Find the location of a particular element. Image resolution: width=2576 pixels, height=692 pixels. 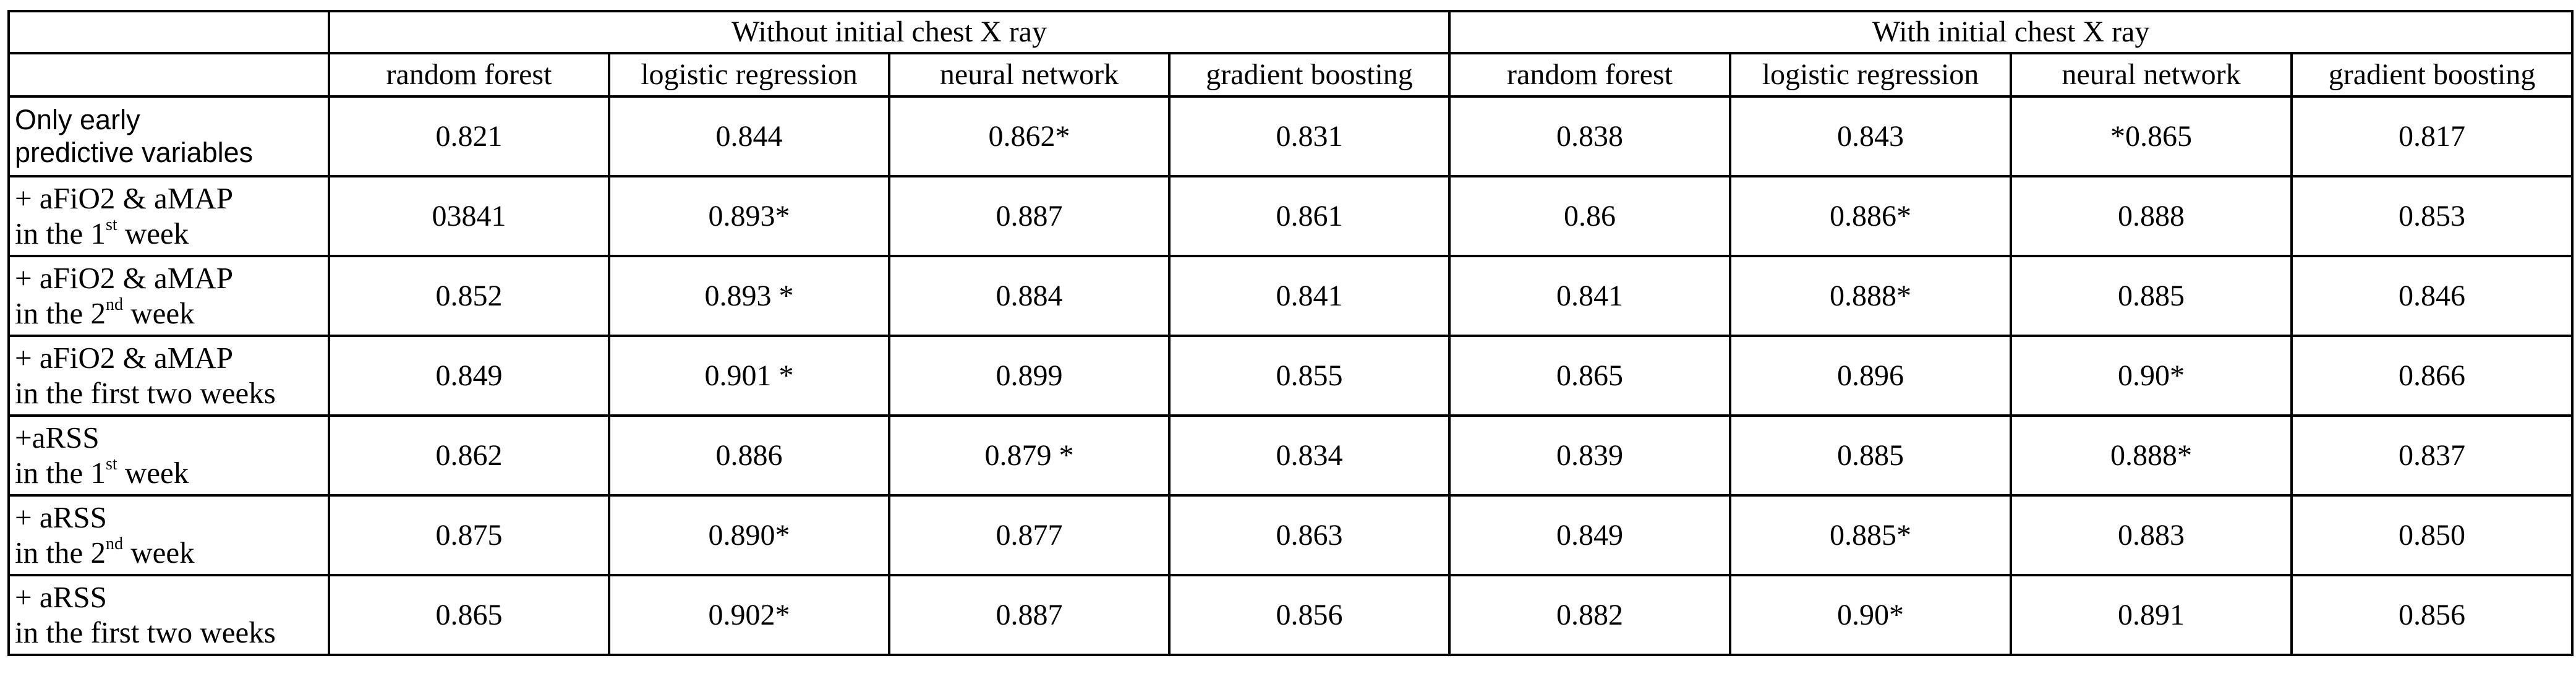

auc-value-cell: 0.879 * is located at coordinates (1029, 455).